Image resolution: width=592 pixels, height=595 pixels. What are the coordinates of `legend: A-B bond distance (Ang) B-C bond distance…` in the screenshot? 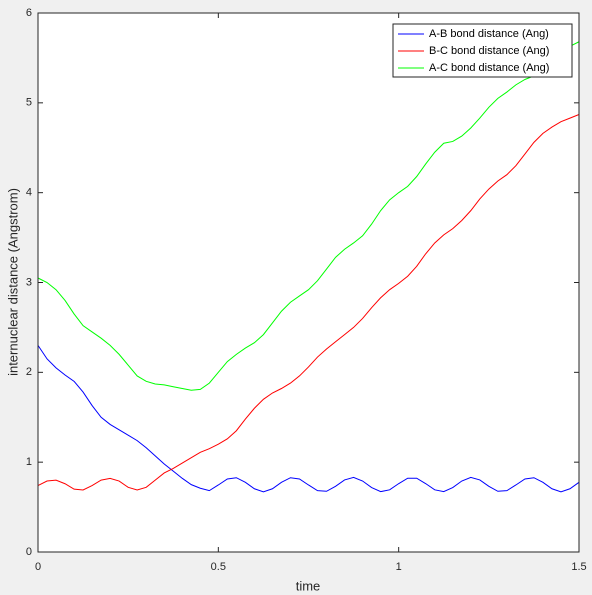 It's located at (482, 50).